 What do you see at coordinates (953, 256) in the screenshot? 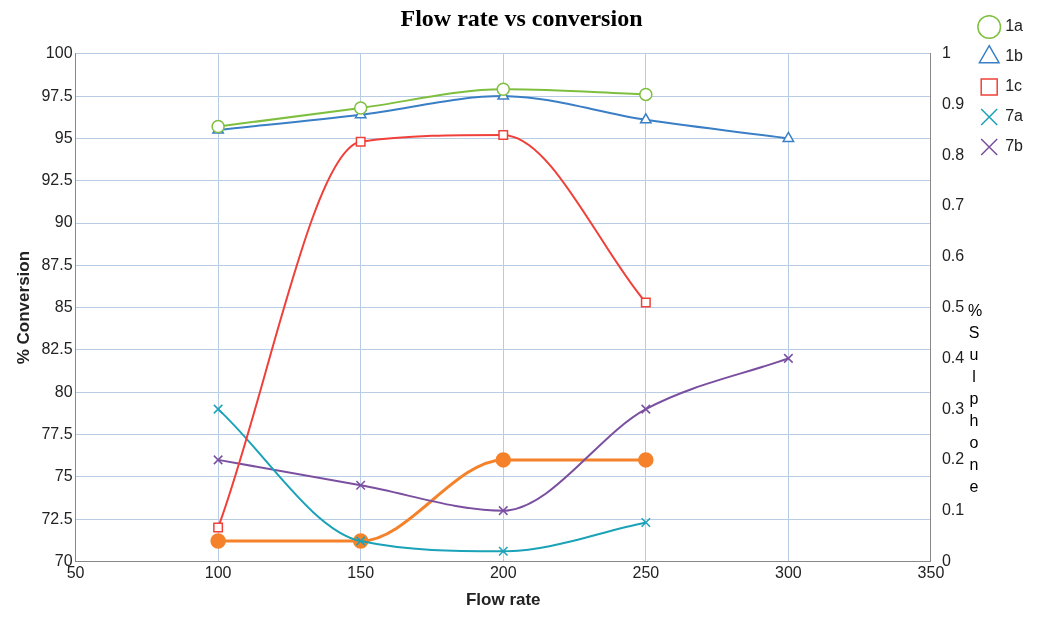
I see `y2-tick-label: 0.6` at bounding box center [953, 256].